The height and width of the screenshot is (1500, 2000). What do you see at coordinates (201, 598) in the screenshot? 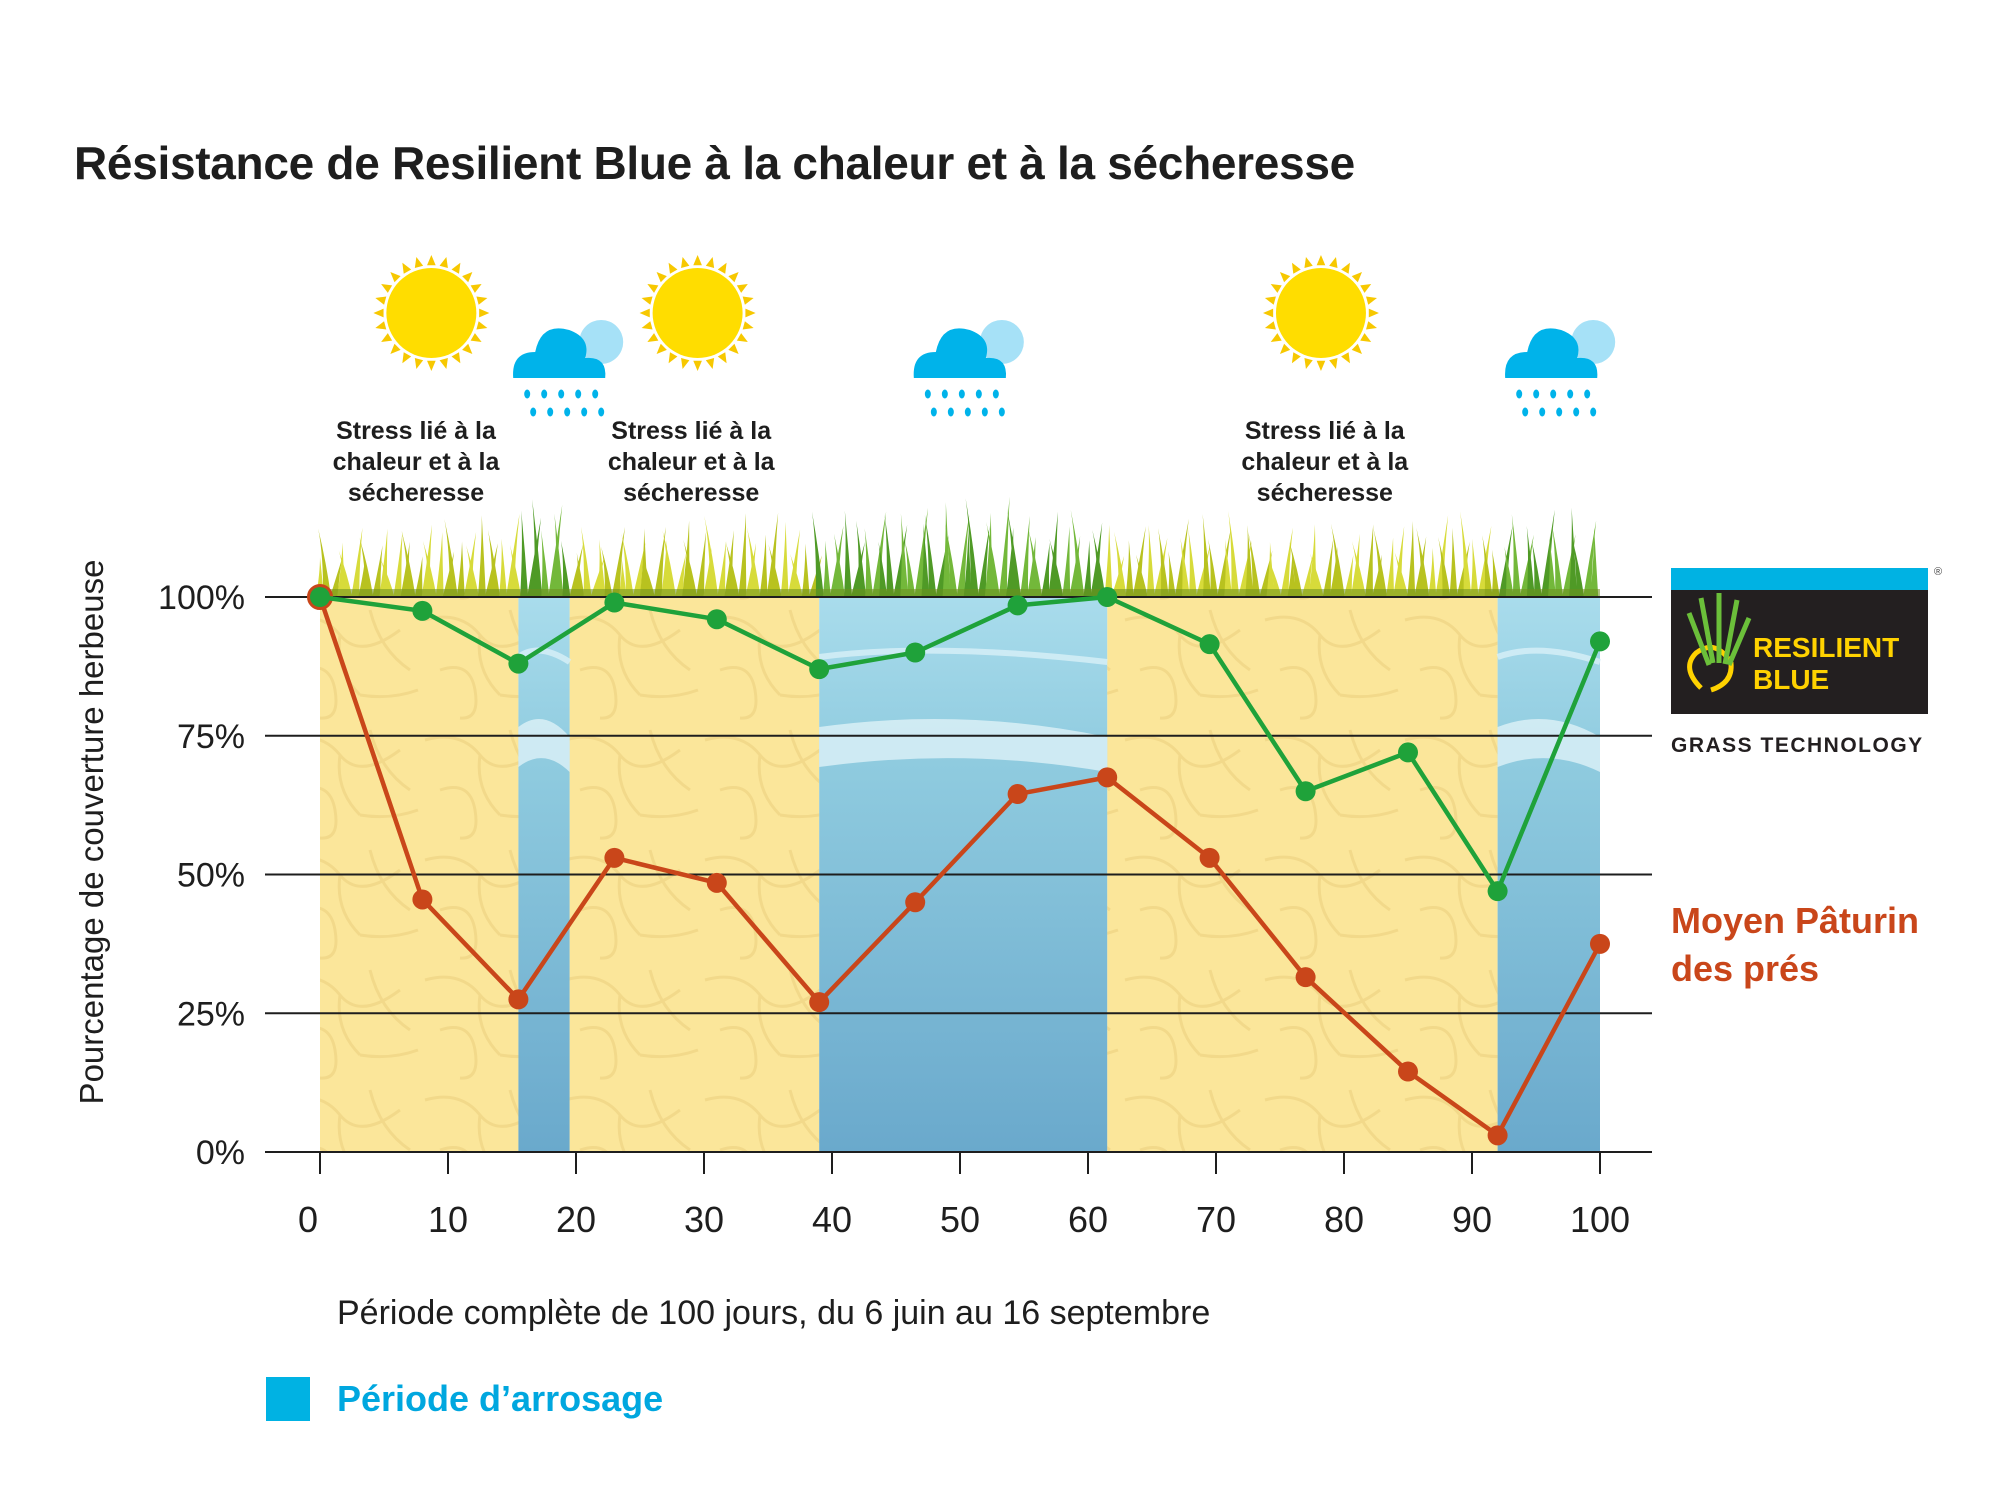
I see `y-tick-label: 100%` at bounding box center [201, 598].